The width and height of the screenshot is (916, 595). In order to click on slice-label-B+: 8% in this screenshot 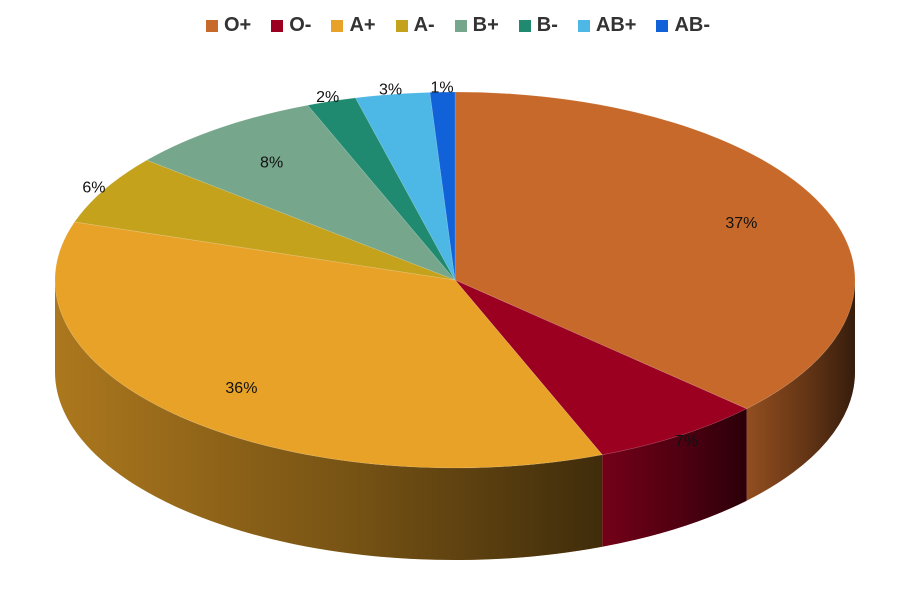, I will do `click(271, 162)`.